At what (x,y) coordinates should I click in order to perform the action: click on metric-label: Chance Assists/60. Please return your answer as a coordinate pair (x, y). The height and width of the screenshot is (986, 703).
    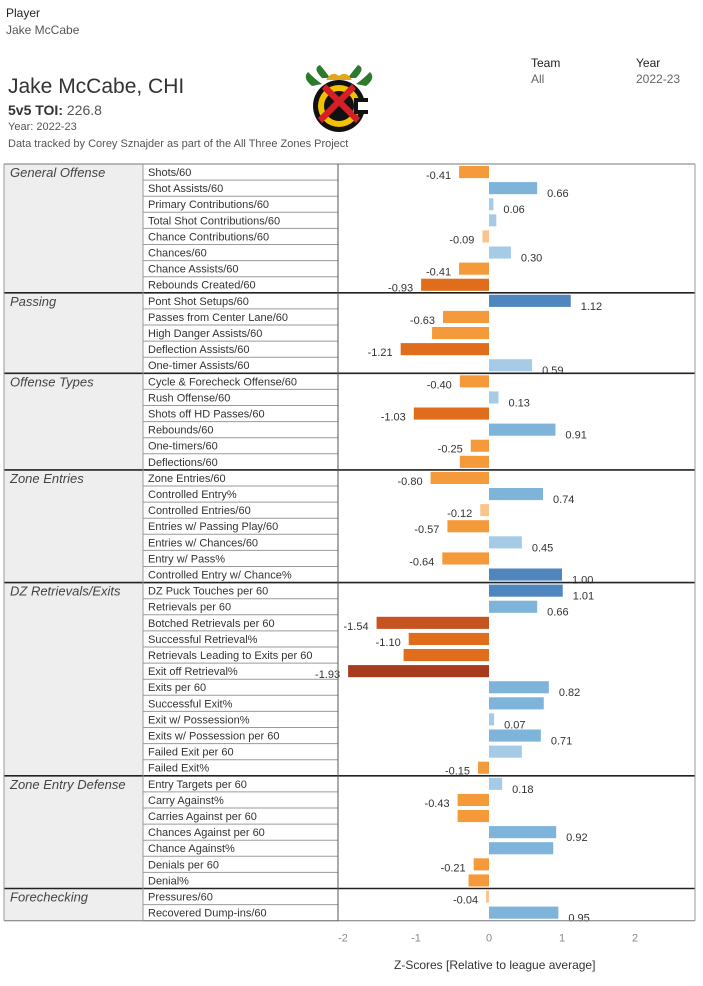
    Looking at the image, I should click on (193, 270).